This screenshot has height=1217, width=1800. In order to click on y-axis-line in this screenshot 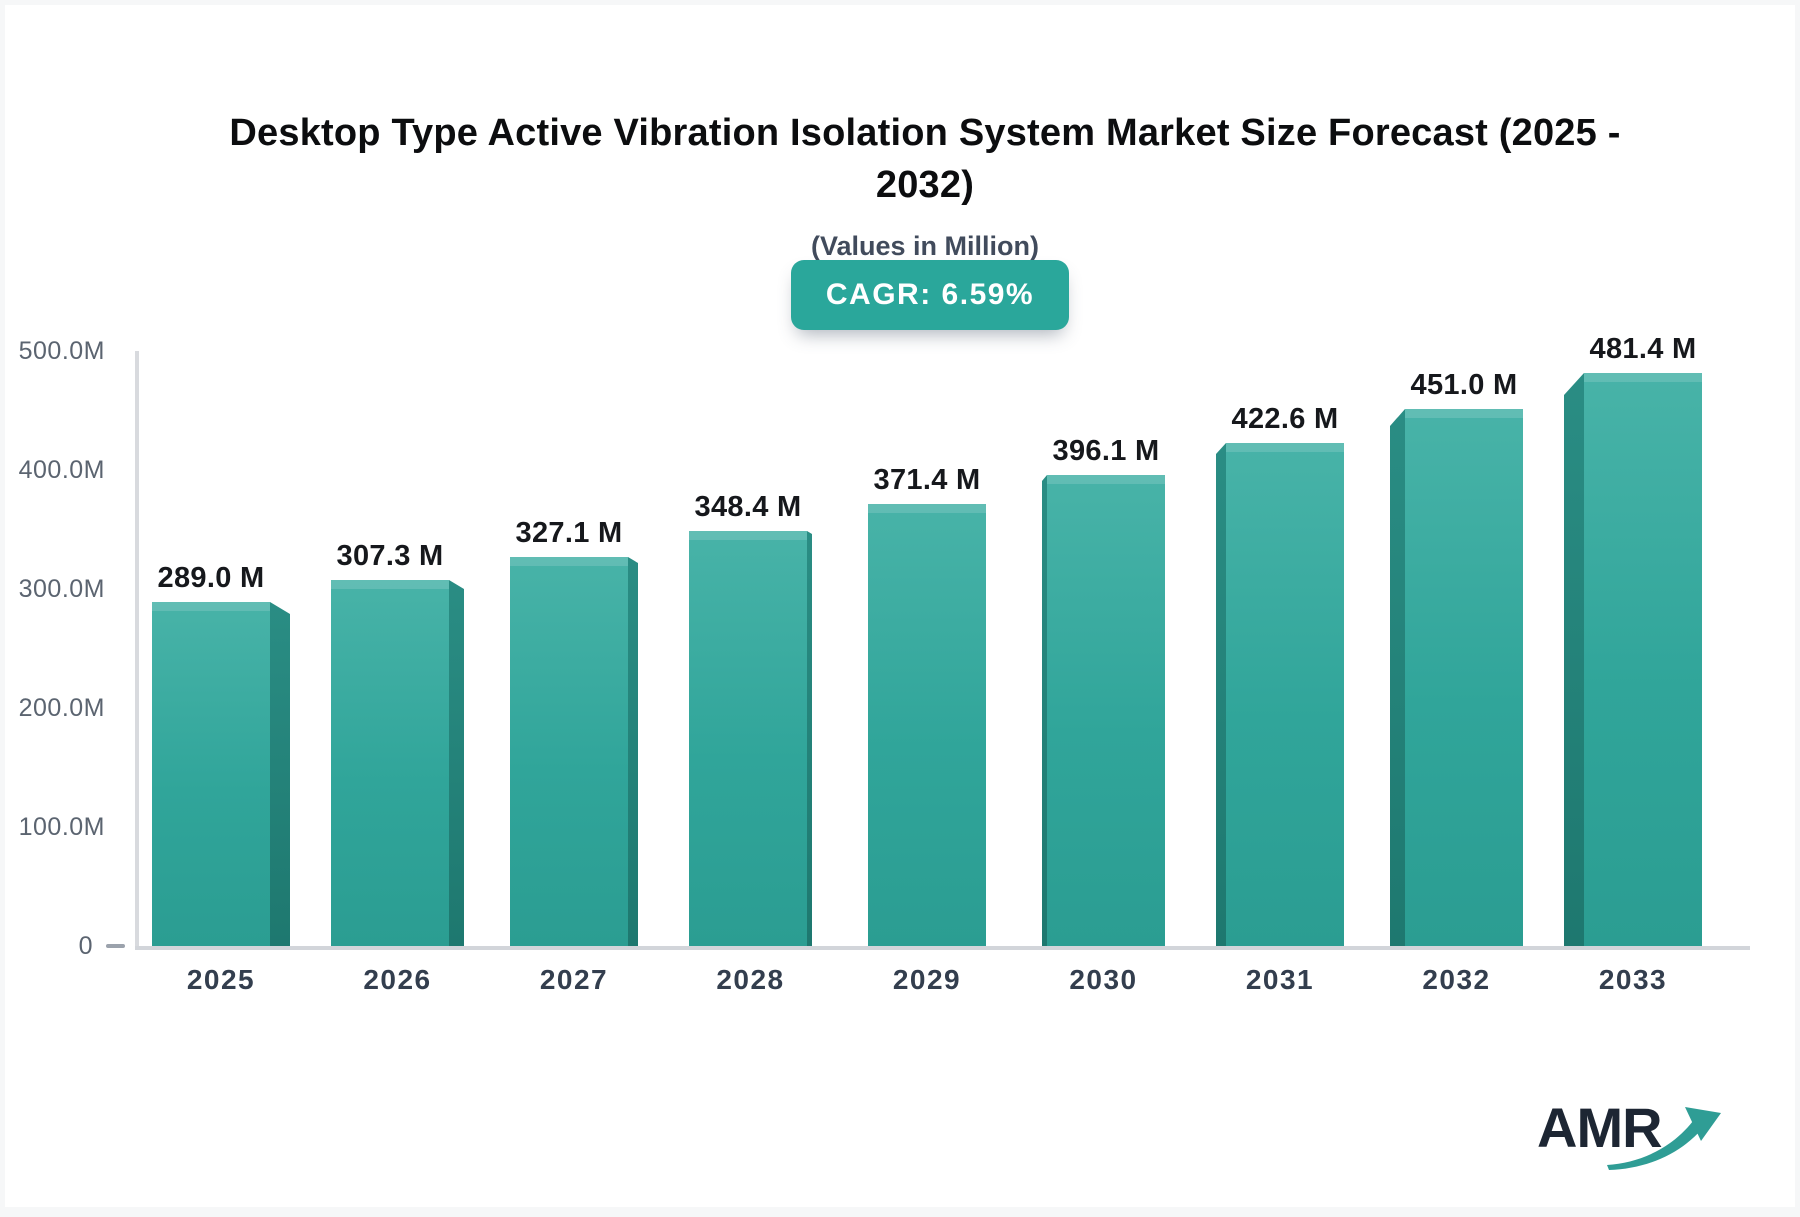, I will do `click(137, 648)`.